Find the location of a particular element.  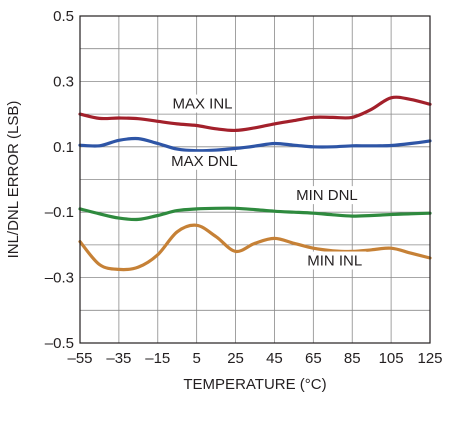

series-label: MAX INL is located at coordinates (202, 104).